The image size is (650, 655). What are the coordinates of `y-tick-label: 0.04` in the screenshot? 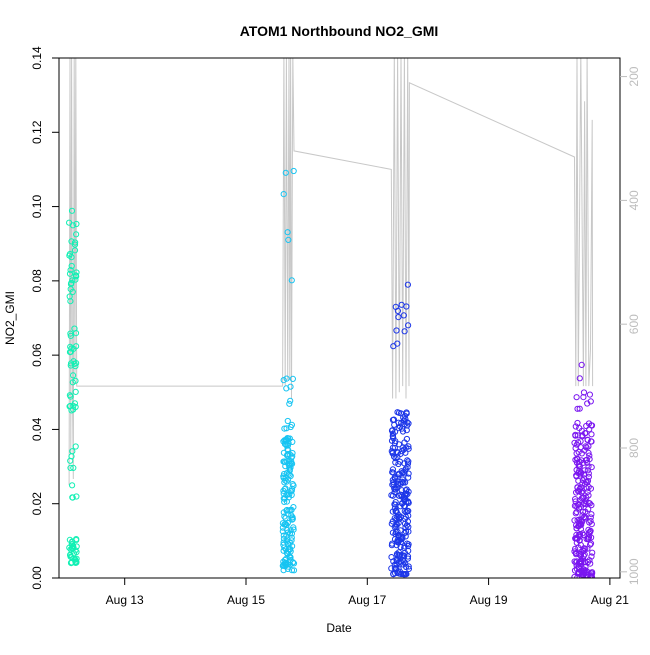 It's located at (37, 429).